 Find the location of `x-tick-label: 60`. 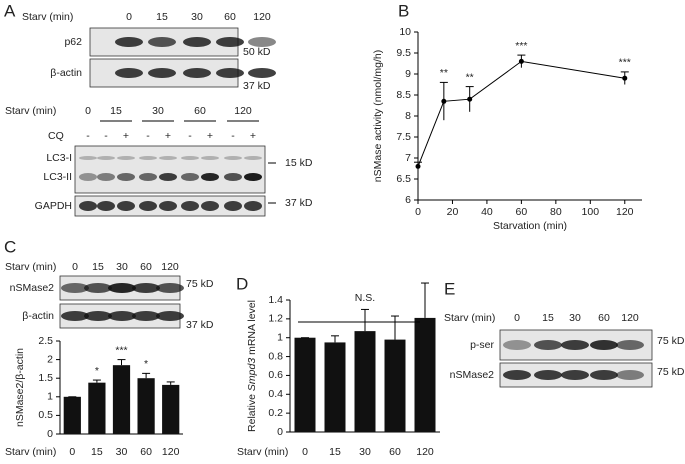

x-tick-label: 60 is located at coordinates (146, 452).